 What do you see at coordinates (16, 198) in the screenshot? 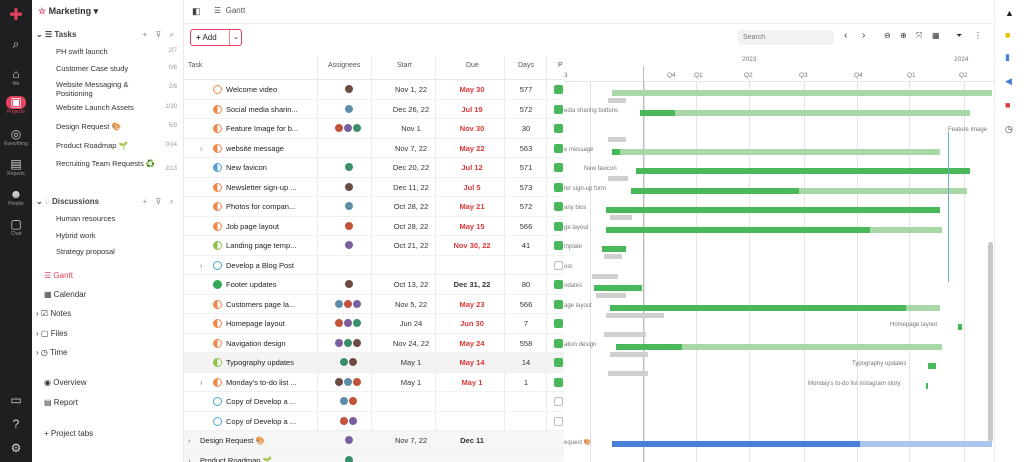
I see `rail-item-people: ☻ People` at bounding box center [16, 198].